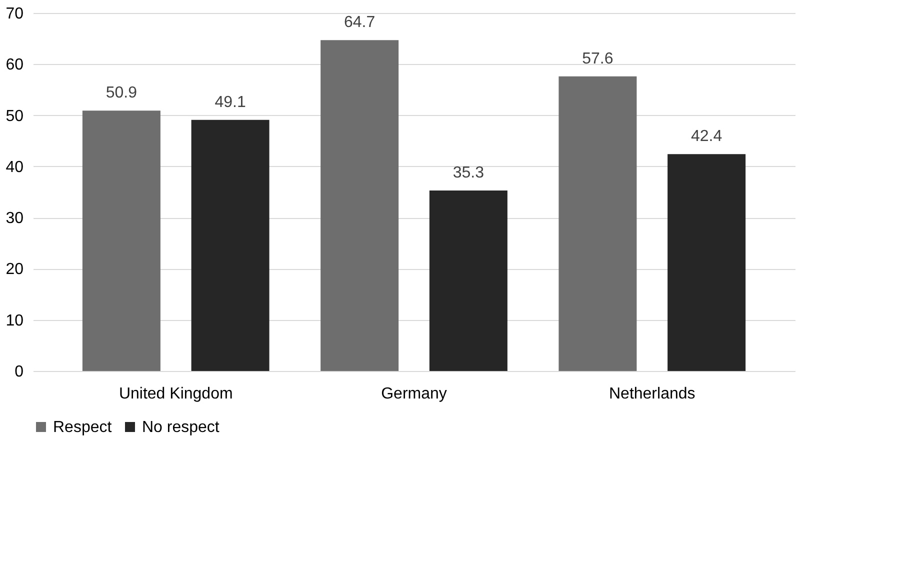 The height and width of the screenshot is (561, 914). What do you see at coordinates (15, 269) in the screenshot?
I see `y-tick-label: 20` at bounding box center [15, 269].